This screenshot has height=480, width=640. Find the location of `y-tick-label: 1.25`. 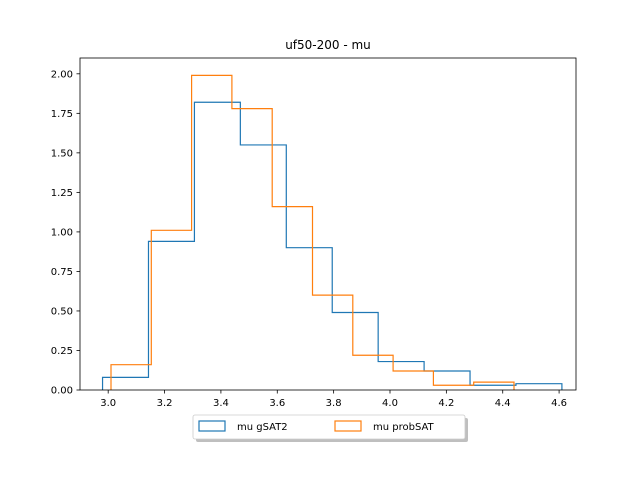

y-tick-label: 1.25 is located at coordinates (62, 193).